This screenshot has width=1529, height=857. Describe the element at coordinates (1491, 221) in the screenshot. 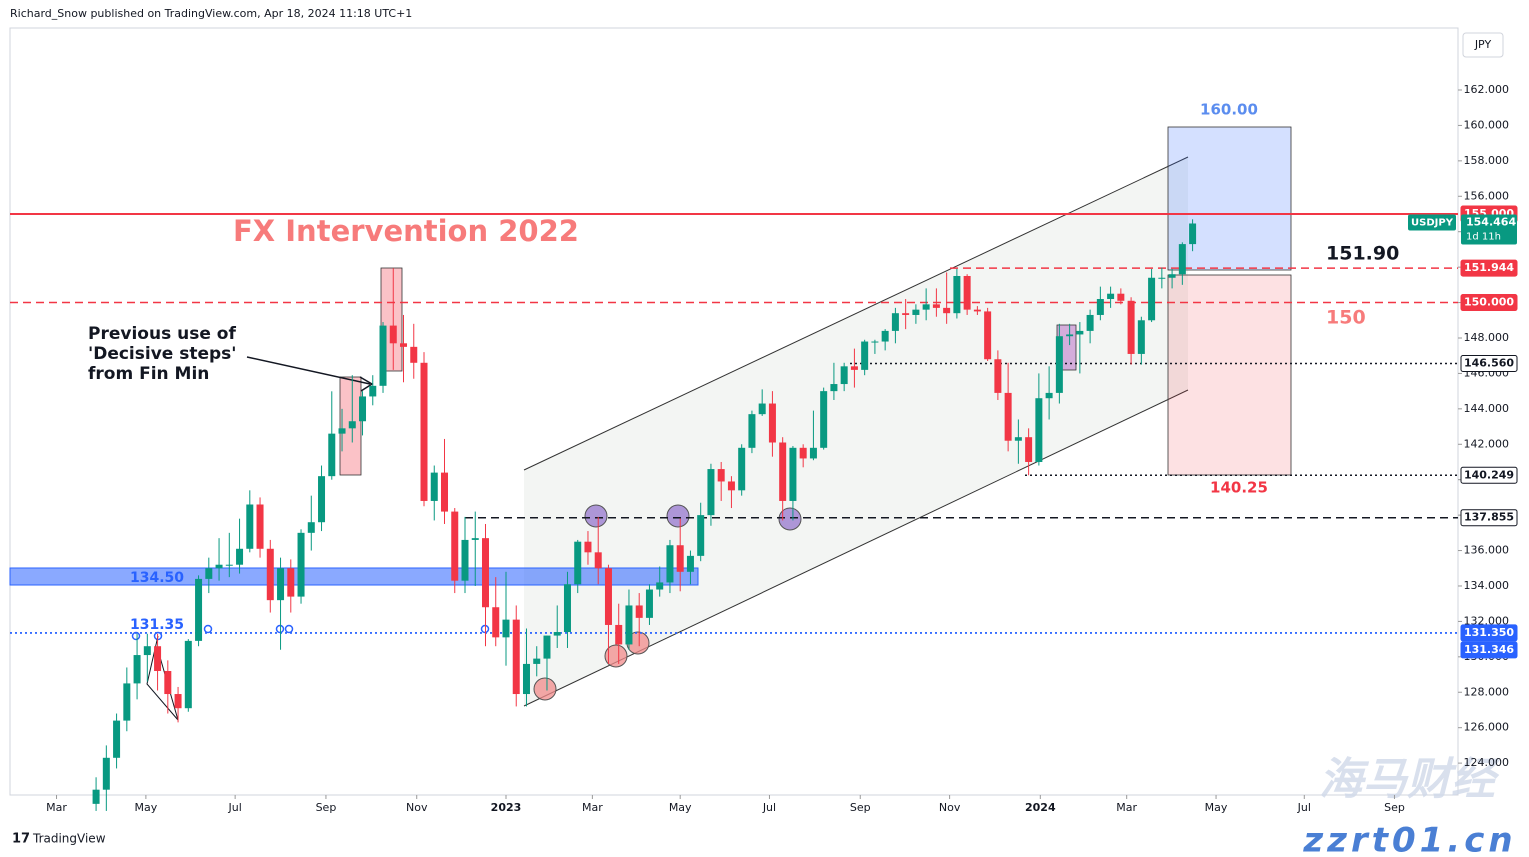

I see `last-price: 154.464` at that location.